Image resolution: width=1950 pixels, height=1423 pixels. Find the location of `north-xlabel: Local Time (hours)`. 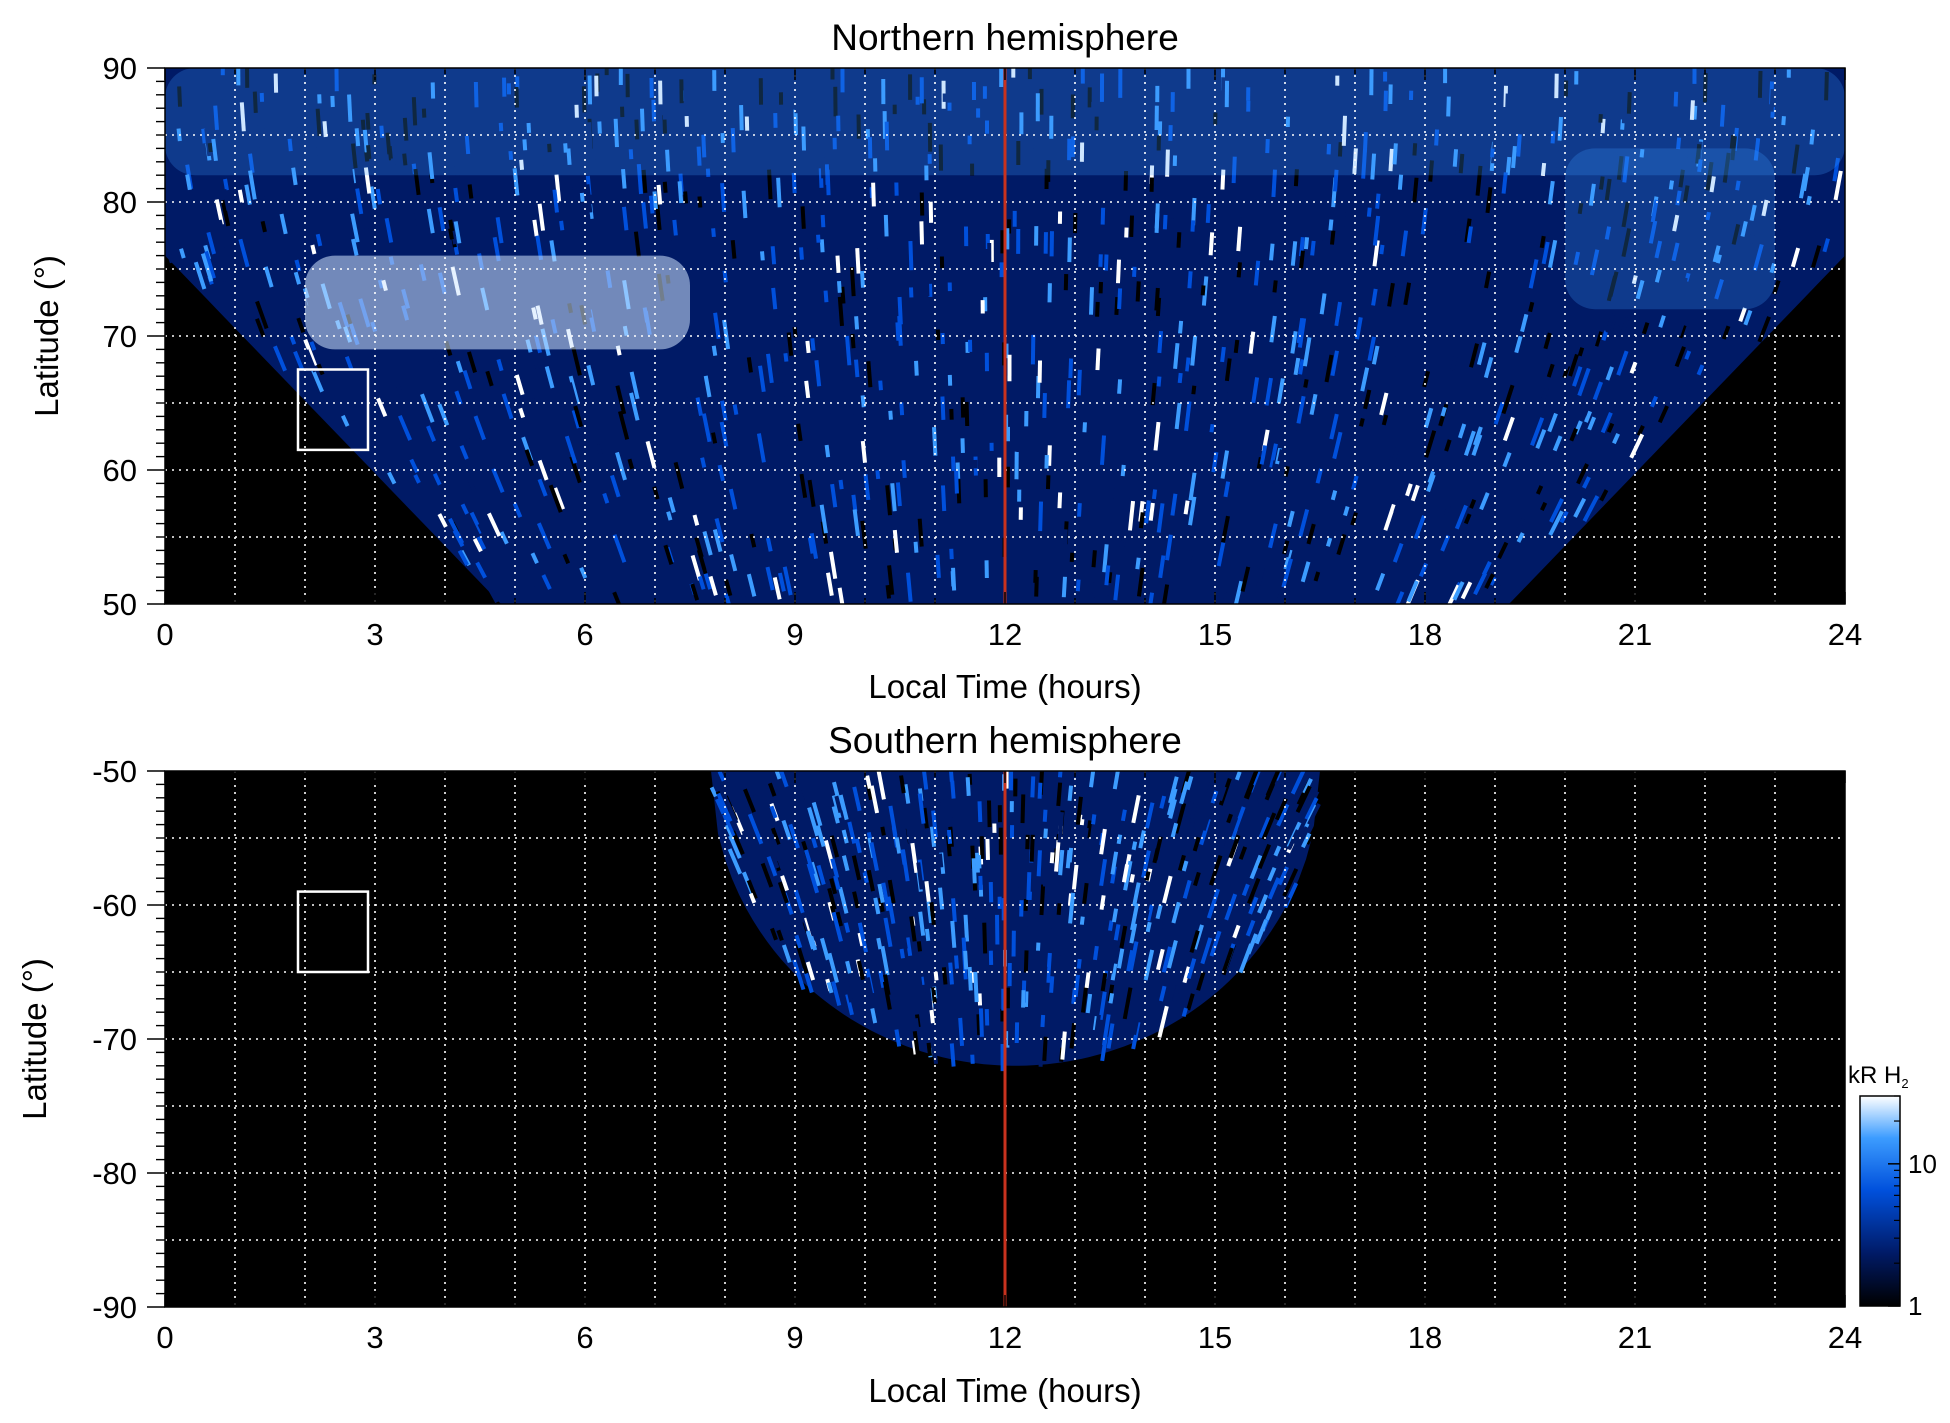

north-xlabel: Local Time (hours) is located at coordinates (1004, 686).